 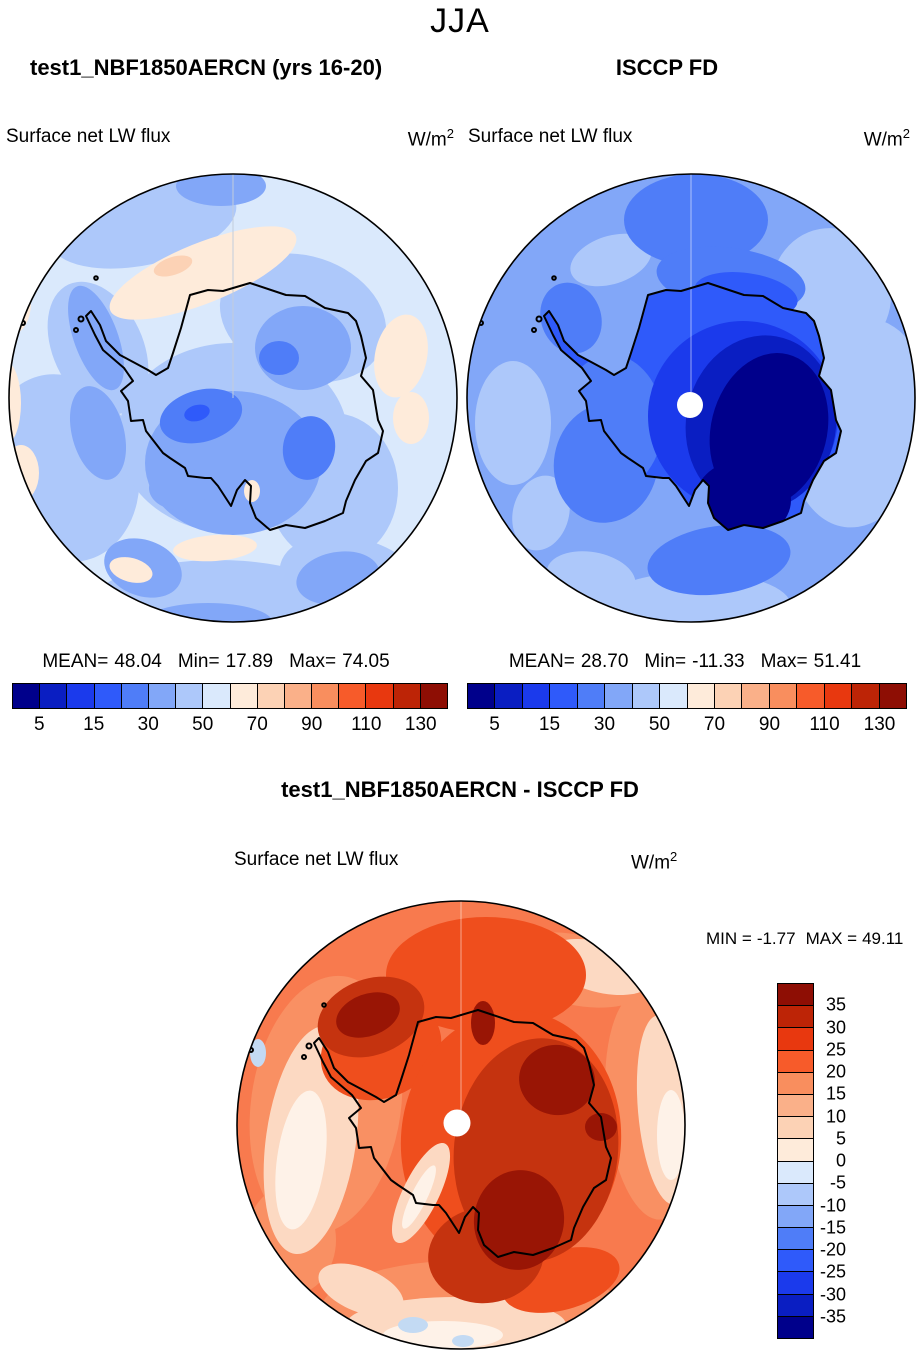 What do you see at coordinates (202, 403) in the screenshot?
I see `antarctica-coastline` at bounding box center [202, 403].